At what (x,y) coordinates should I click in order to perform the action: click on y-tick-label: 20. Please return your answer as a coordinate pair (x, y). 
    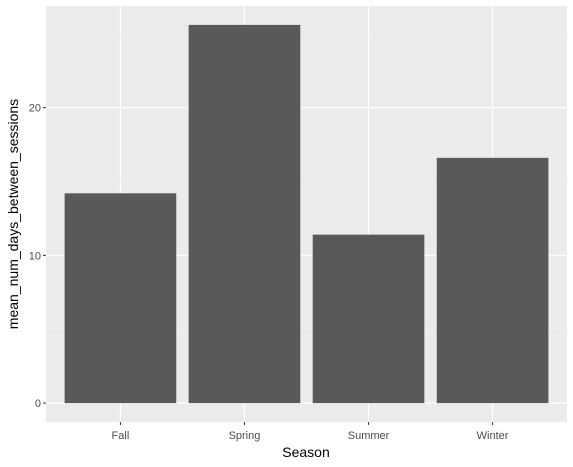
    Looking at the image, I should click on (35, 109).